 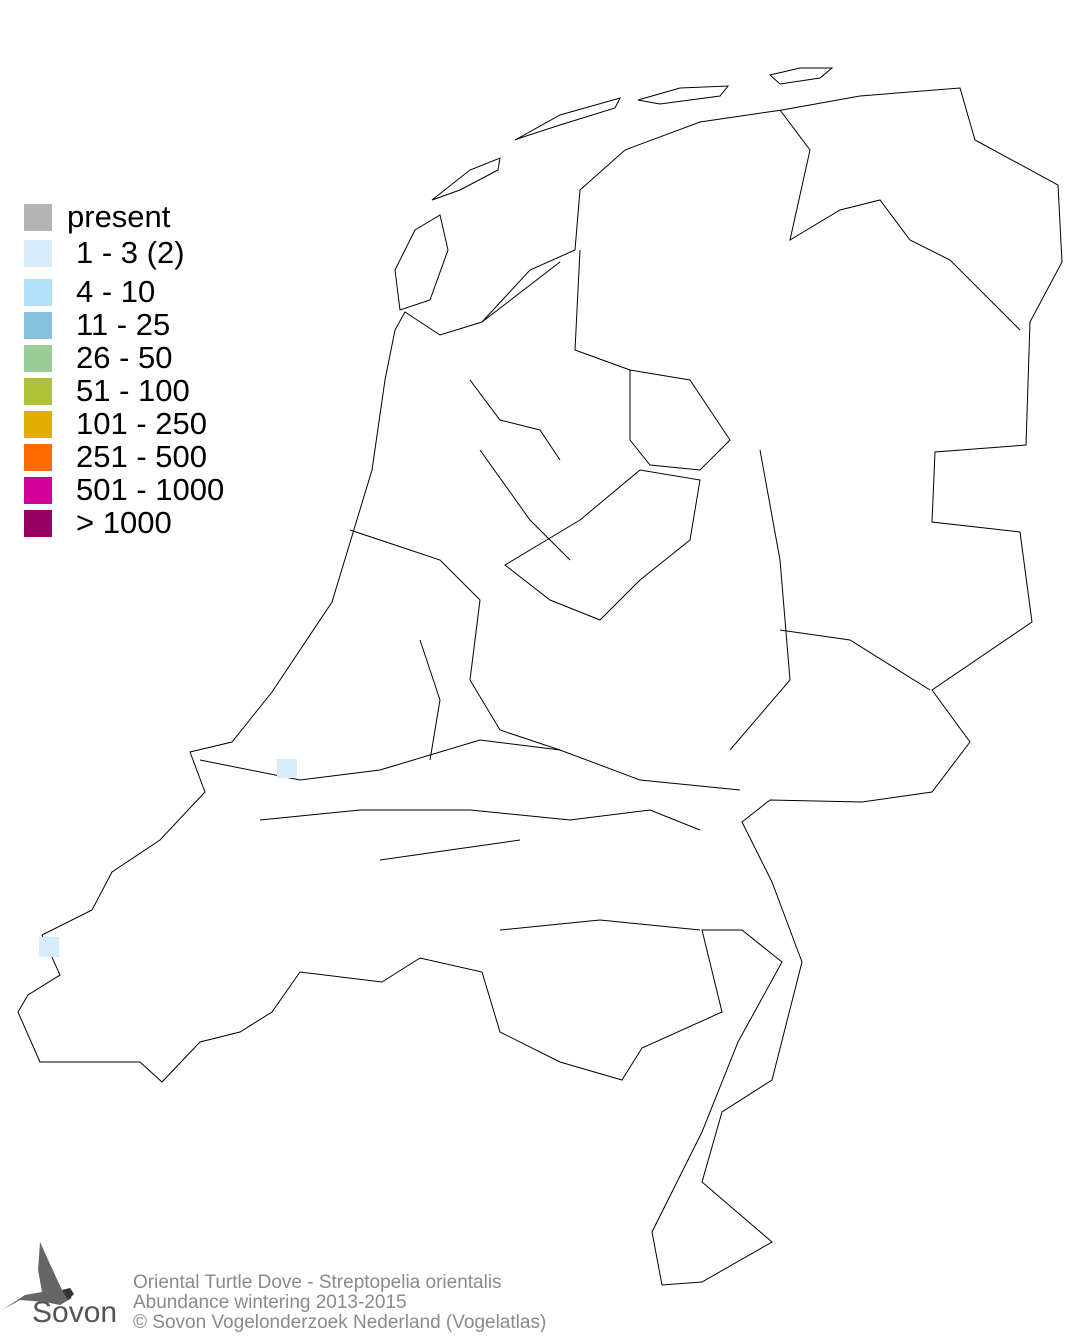 I want to click on legend-item: 11 - 25, so click(x=144, y=325).